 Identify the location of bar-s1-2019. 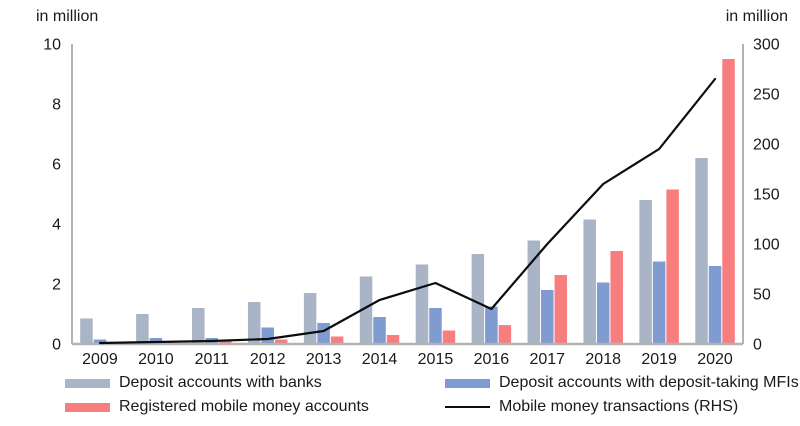
(659, 302).